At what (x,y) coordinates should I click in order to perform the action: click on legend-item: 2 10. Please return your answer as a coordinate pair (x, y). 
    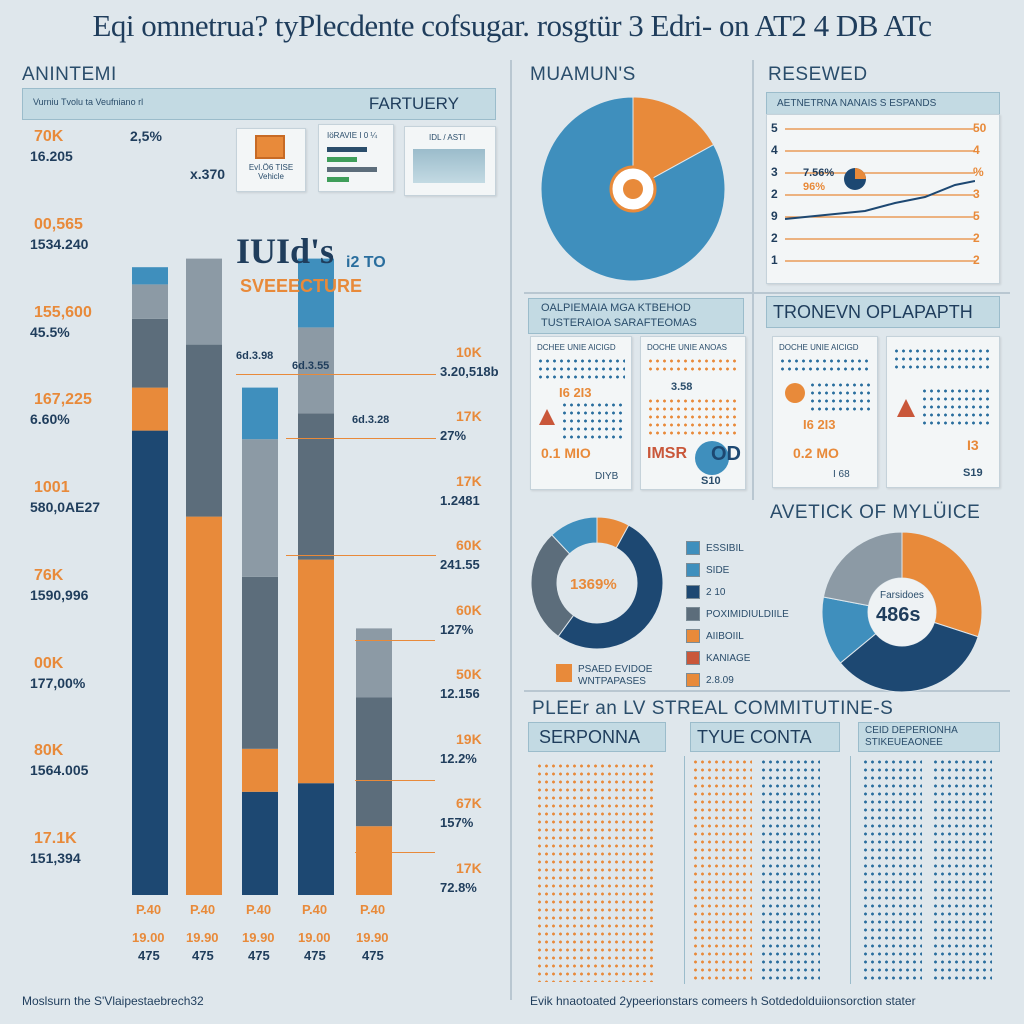
    Looking at the image, I should click on (737, 593).